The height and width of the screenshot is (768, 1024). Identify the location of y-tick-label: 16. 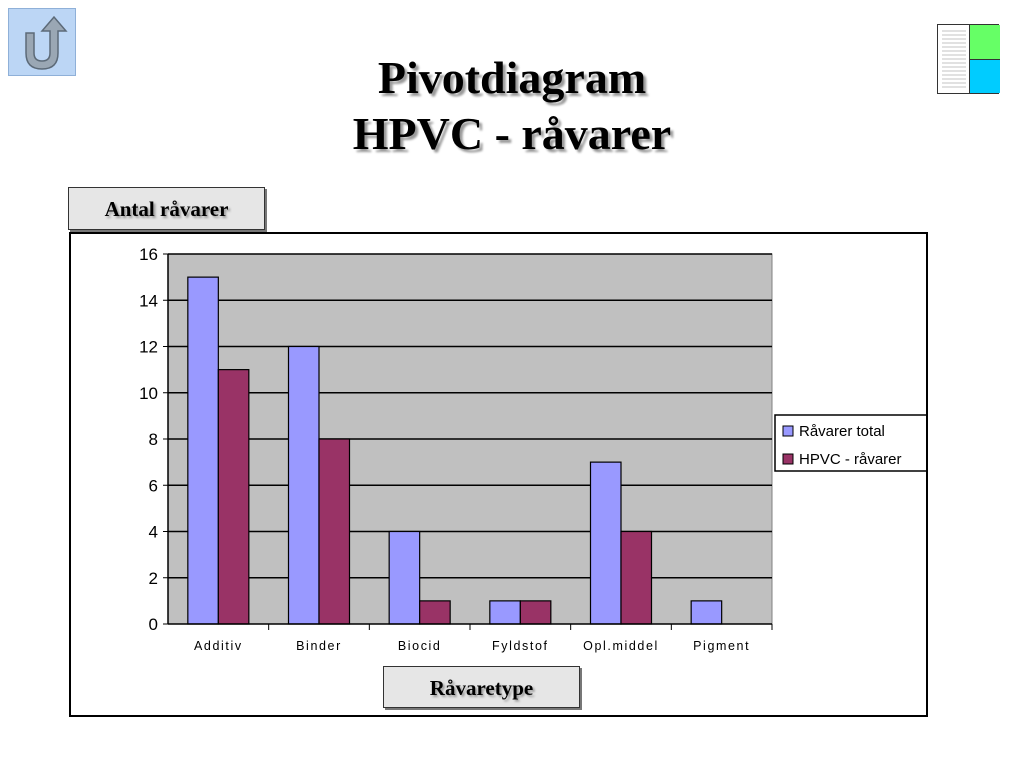
(148, 254).